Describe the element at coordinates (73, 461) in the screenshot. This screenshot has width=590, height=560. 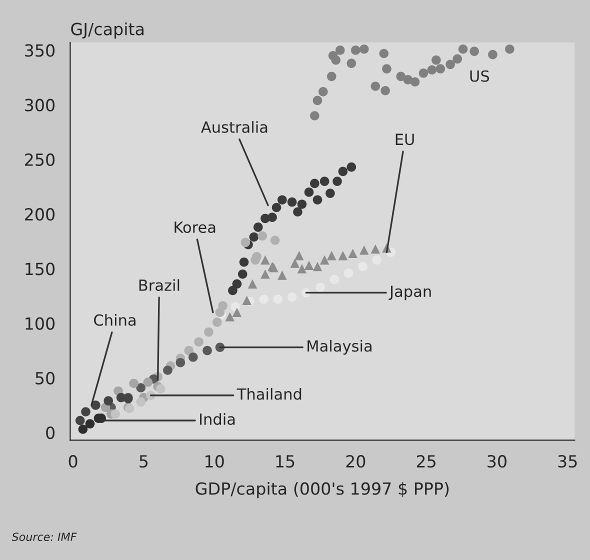
I see `x-tick-label: 0` at that location.